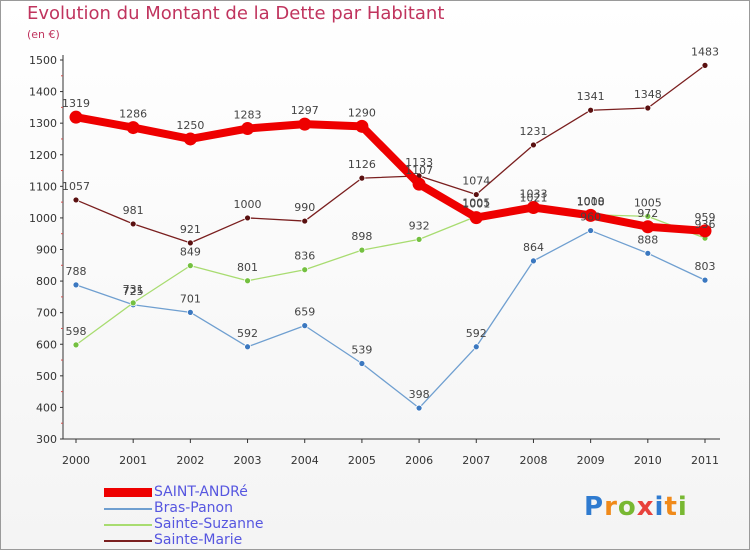  What do you see at coordinates (209, 524) in the screenshot?
I see `legend-label: Sainte-Suzanne` at bounding box center [209, 524].